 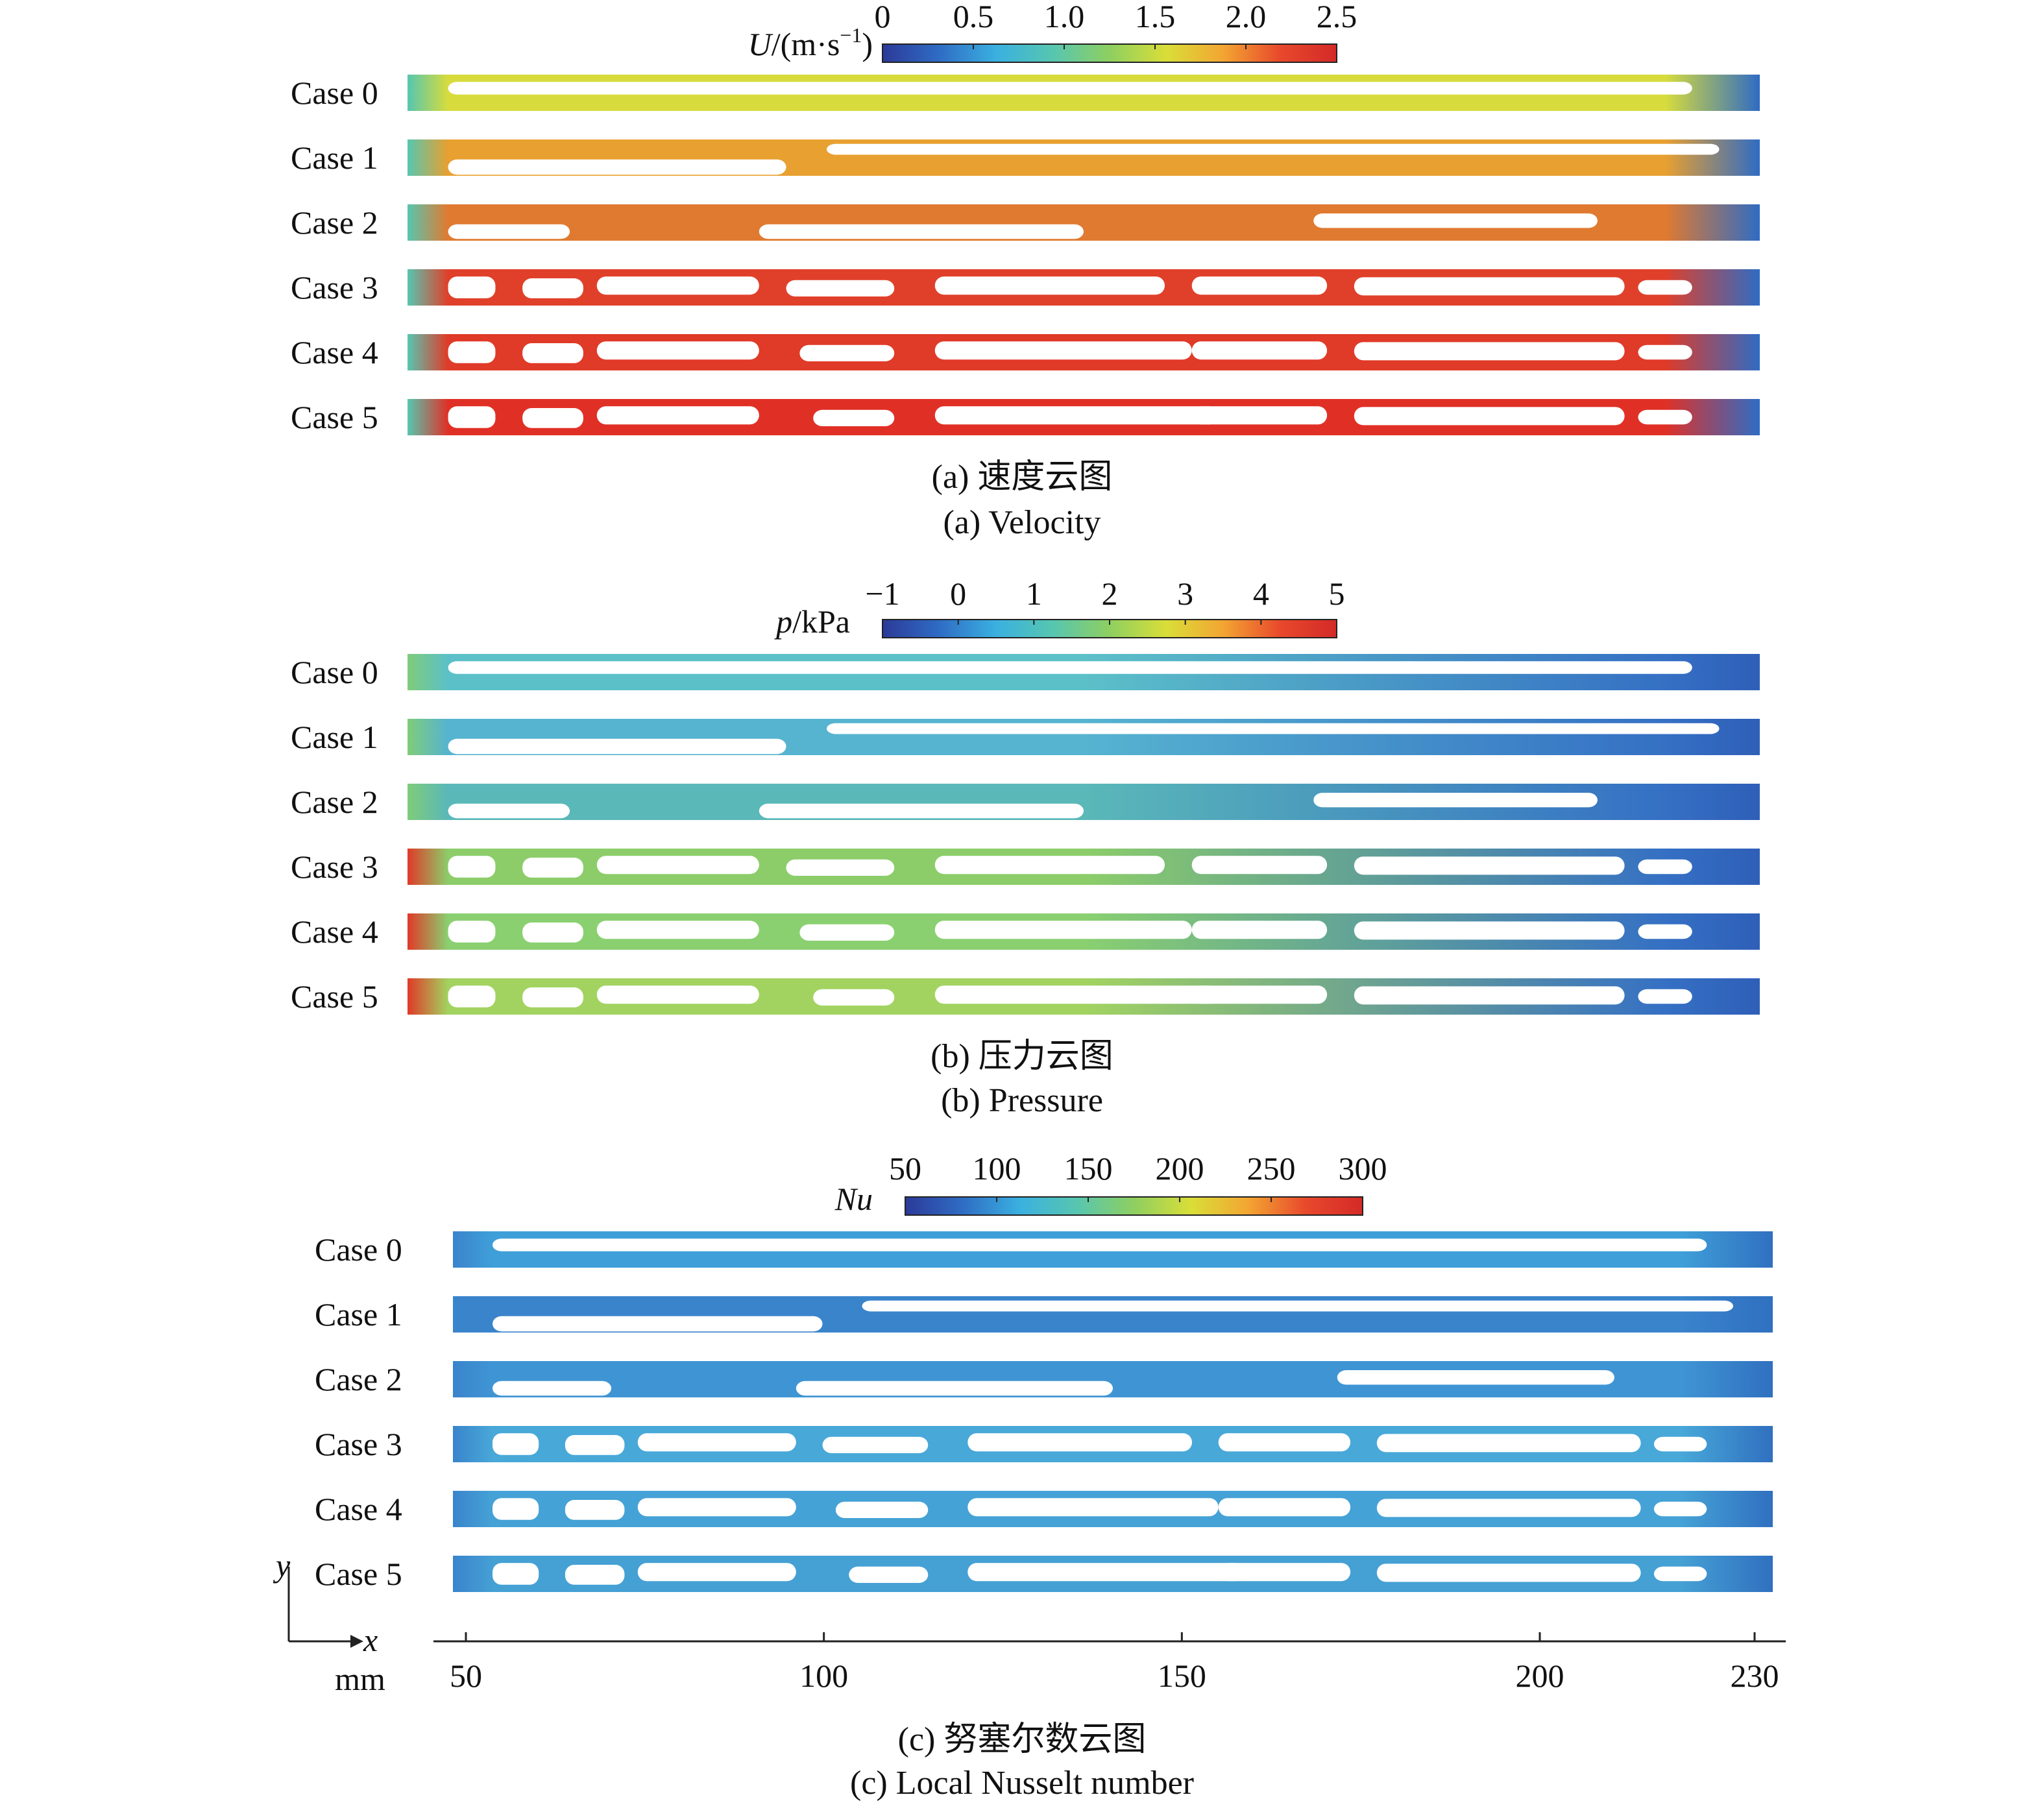 I want to click on colorbar-title: p/kPa, so click(x=812, y=621).